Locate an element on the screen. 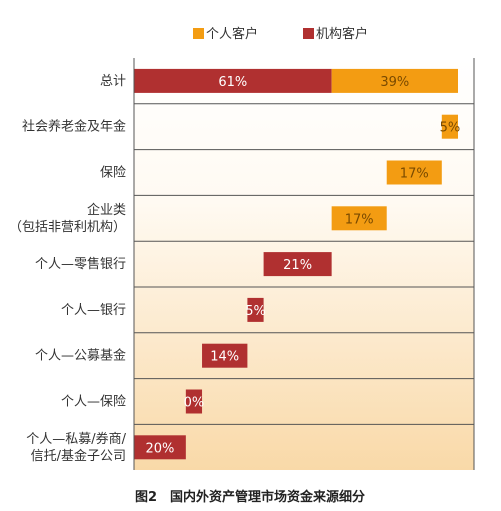  category-label: 保险 is located at coordinates (113, 173).